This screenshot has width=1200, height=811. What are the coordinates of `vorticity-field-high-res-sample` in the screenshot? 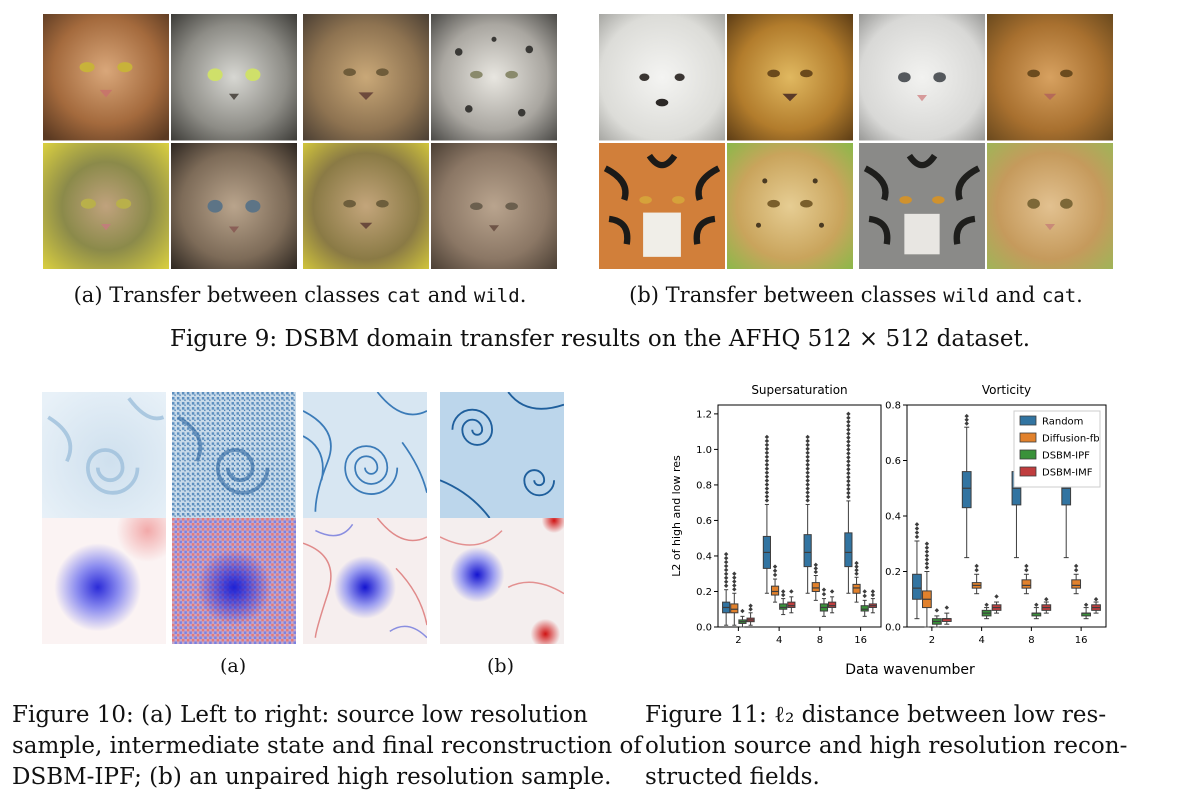 It's located at (502, 581).